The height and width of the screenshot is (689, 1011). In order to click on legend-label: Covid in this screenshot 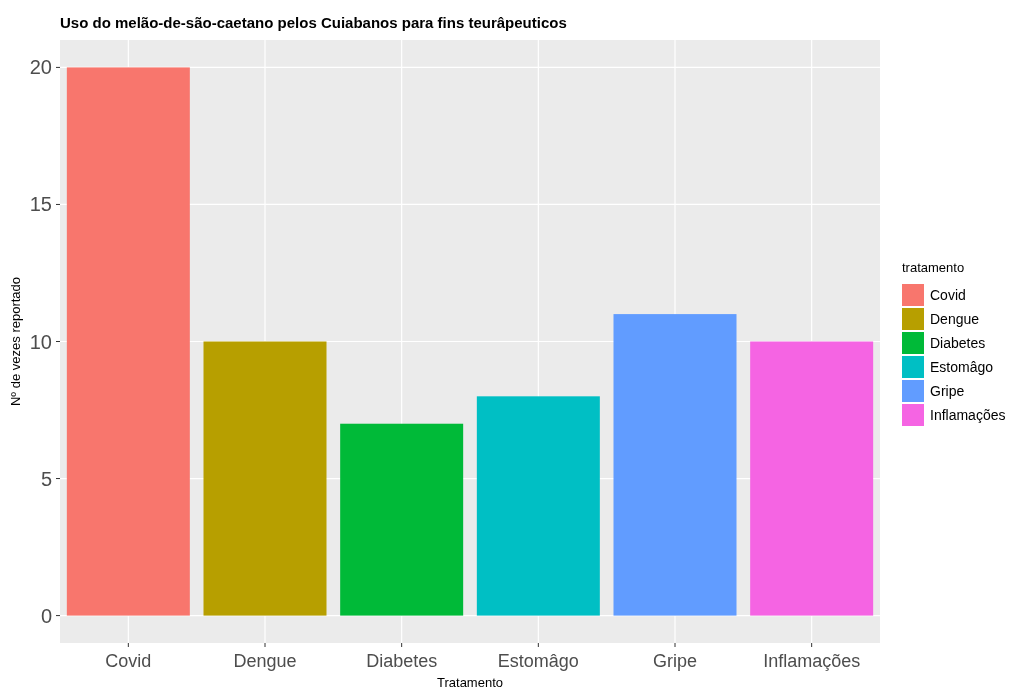, I will do `click(948, 295)`.